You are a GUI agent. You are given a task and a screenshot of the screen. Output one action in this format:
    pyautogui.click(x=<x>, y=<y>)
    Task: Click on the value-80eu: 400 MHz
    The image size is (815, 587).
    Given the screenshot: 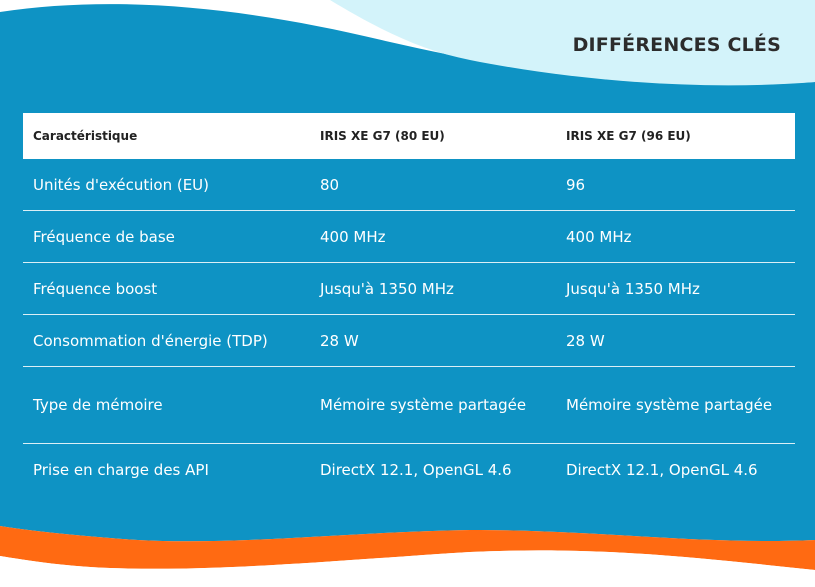 What is the action you would take?
    pyautogui.click(x=433, y=236)
    